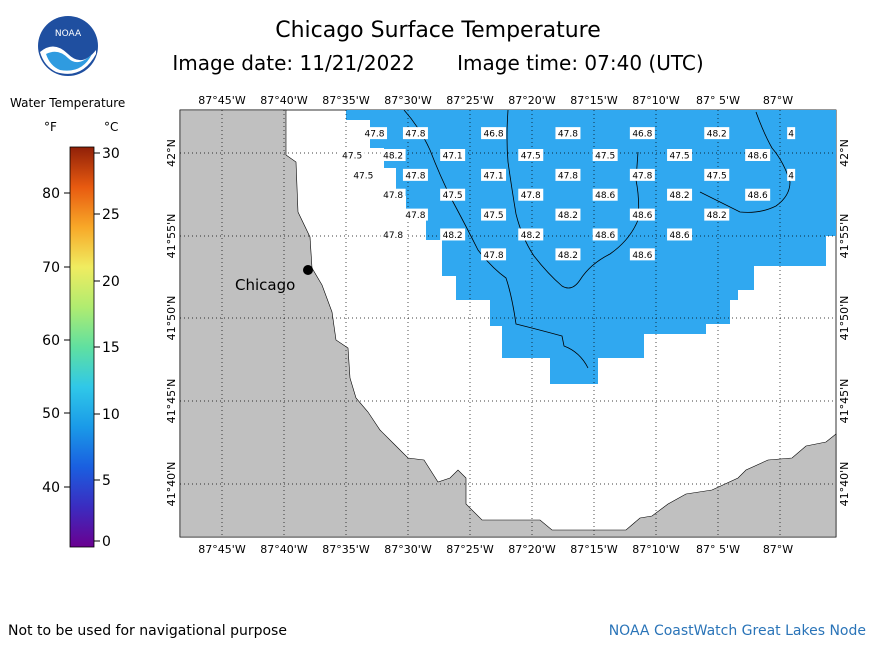 This screenshot has height=648, width=876. Describe the element at coordinates (265, 285) in the screenshot. I see `city-label: Chicago` at that location.